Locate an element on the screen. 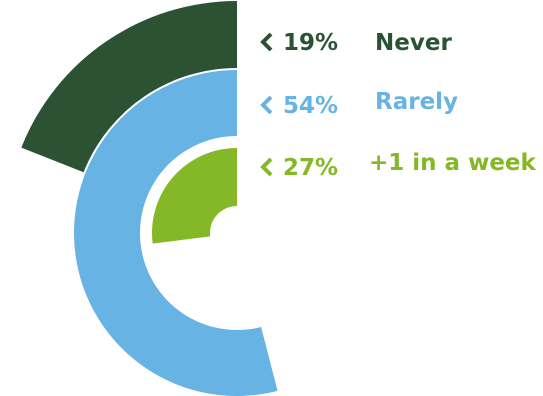 The image size is (543, 396). category-label: Rarely is located at coordinates (416, 102).